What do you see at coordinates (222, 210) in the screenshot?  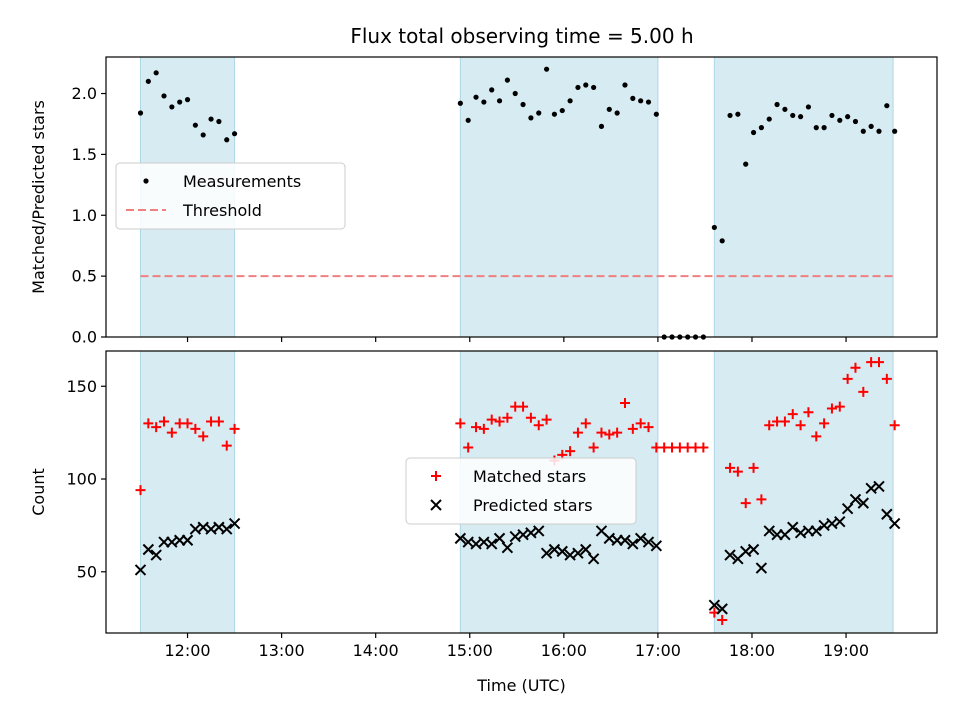 I see `legend-label: Threshold` at bounding box center [222, 210].